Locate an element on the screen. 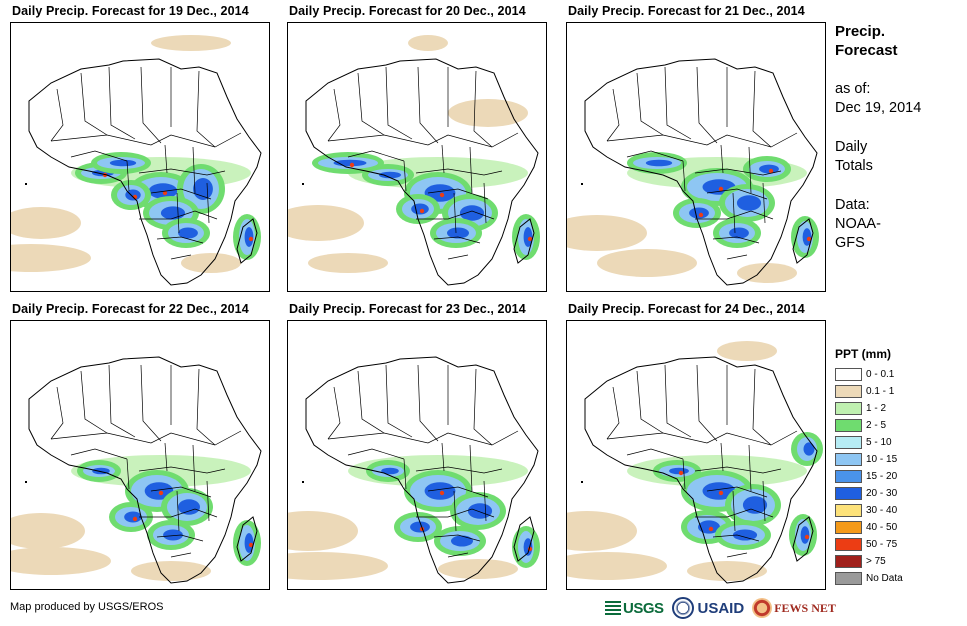  legend-label: No Data is located at coordinates (884, 578).